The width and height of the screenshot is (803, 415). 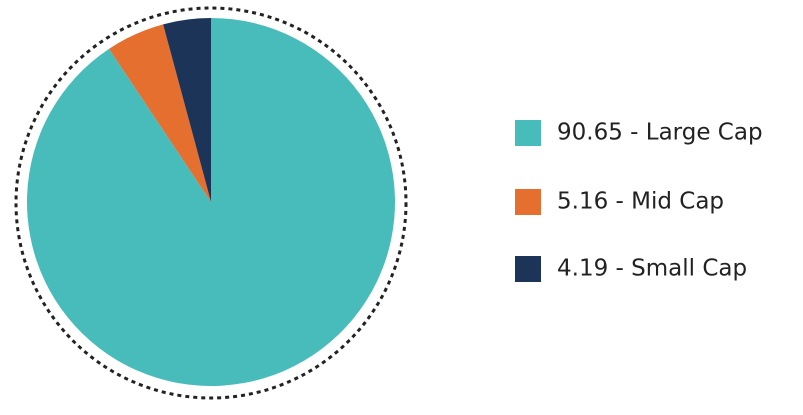 What do you see at coordinates (652, 269) in the screenshot?
I see `legend-label: 4.19 - Small Cap` at bounding box center [652, 269].